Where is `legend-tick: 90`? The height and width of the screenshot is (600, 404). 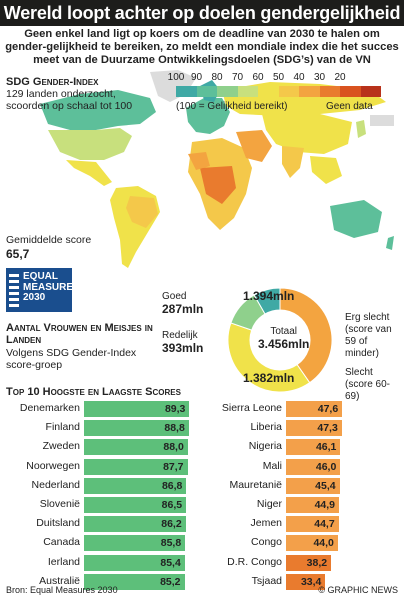
legend-tick: 90 is located at coordinates (196, 77).